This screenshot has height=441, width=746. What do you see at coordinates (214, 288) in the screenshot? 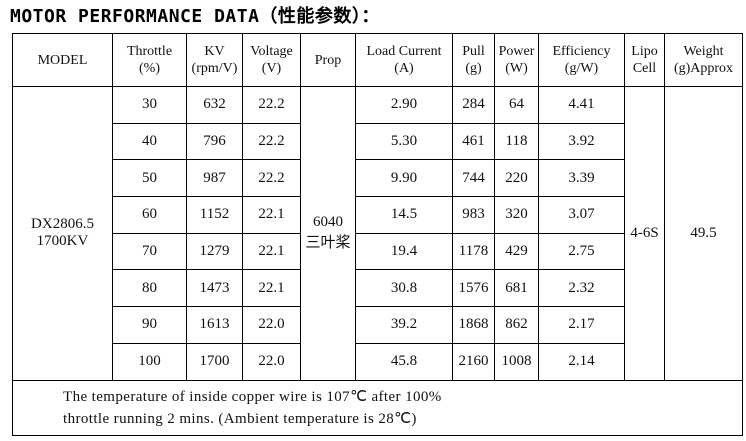
I see `kv-cell: 1473` at bounding box center [214, 288].